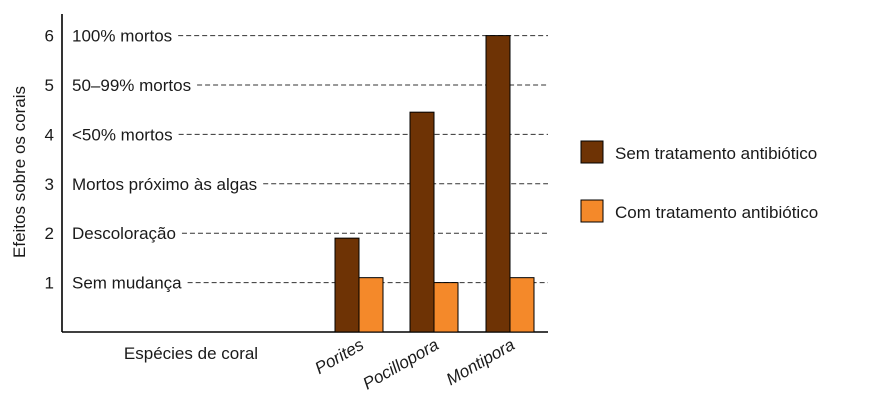 This screenshot has width=871, height=417. What do you see at coordinates (498, 184) in the screenshot?
I see `bar-montipora-no-antibiotic` at bounding box center [498, 184].